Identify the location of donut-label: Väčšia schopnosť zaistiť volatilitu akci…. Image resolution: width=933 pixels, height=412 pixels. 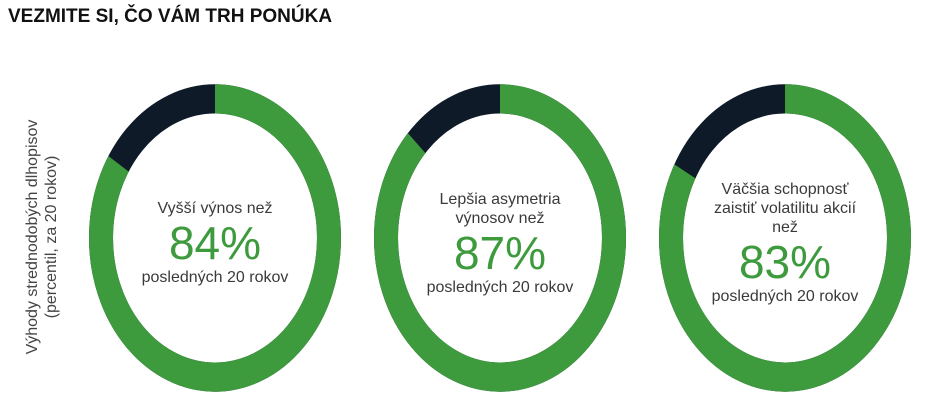
(785, 208).